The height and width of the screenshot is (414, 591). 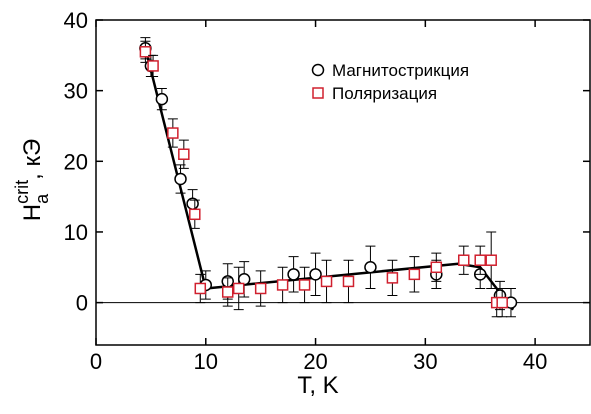 I want to click on y-tick-label: 40, so click(x=76, y=20).